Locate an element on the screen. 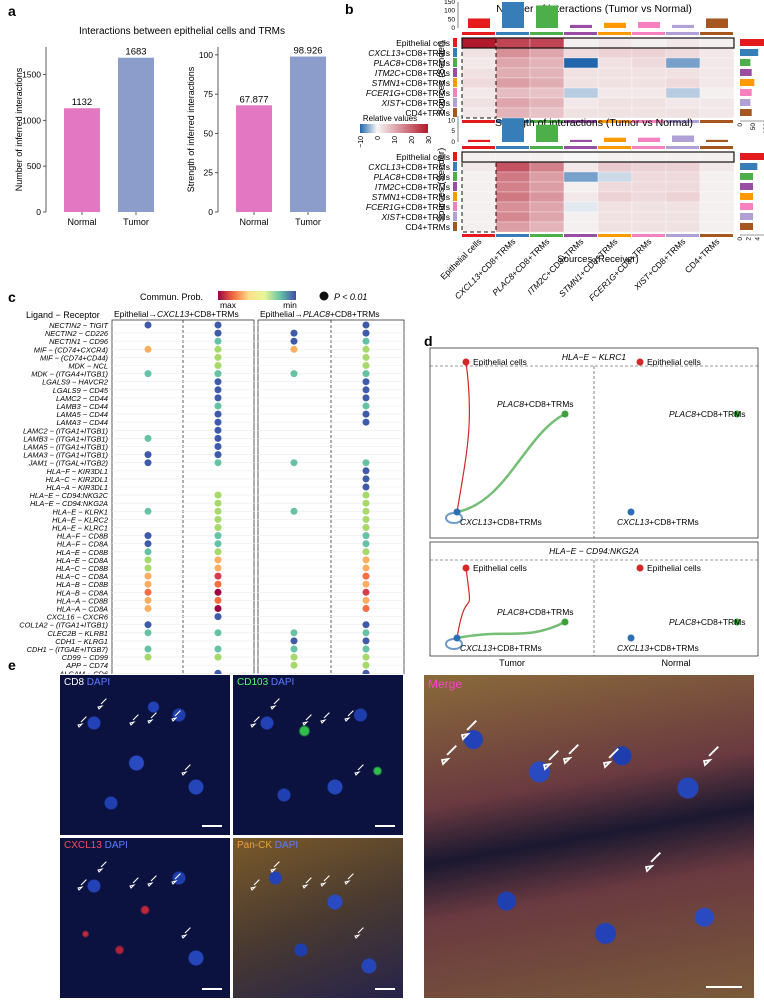 The width and height of the screenshot is (764, 1000). heat-row-label: ITM2C+CD8+TRMs is located at coordinates (412, 187).